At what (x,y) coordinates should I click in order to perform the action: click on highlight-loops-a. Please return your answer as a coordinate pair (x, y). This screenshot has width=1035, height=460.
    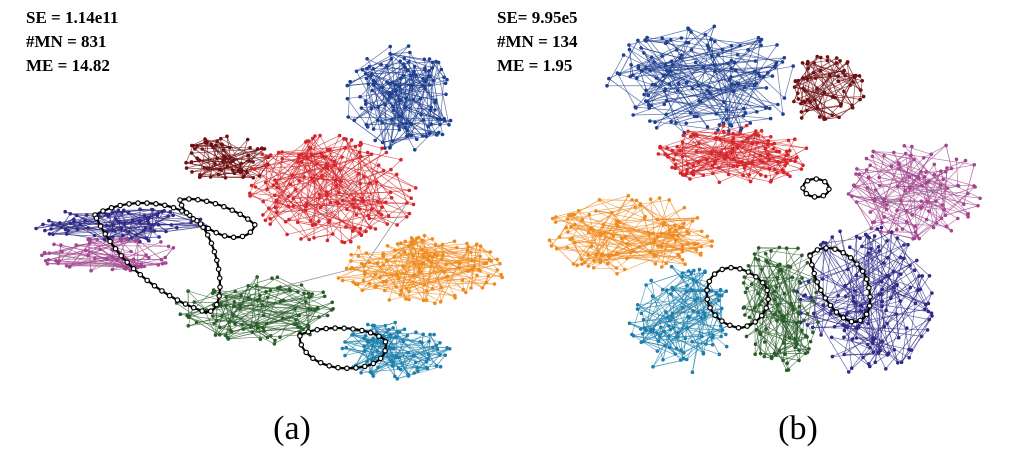
    Looking at the image, I should click on (240, 284).